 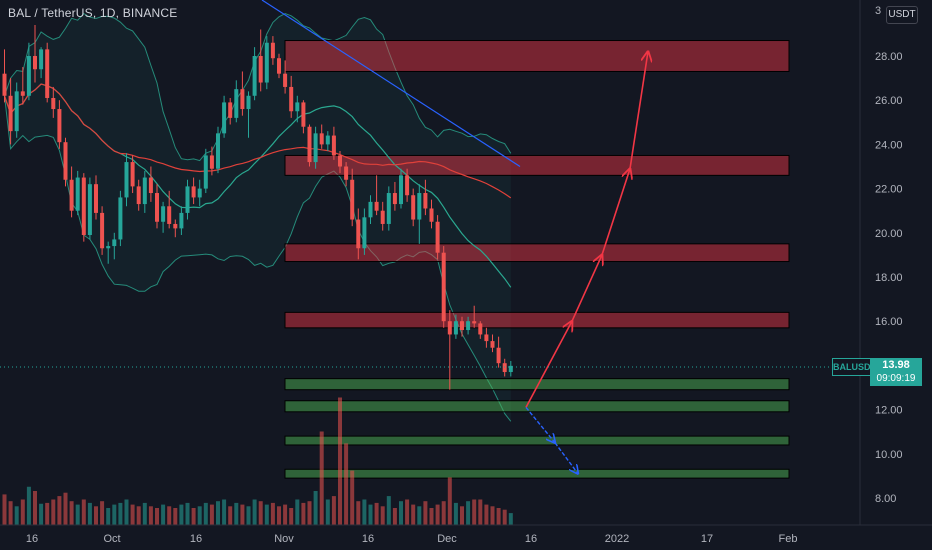 What do you see at coordinates (896, 378) in the screenshot?
I see `bar-countdown: 09:09:19` at bounding box center [896, 378].